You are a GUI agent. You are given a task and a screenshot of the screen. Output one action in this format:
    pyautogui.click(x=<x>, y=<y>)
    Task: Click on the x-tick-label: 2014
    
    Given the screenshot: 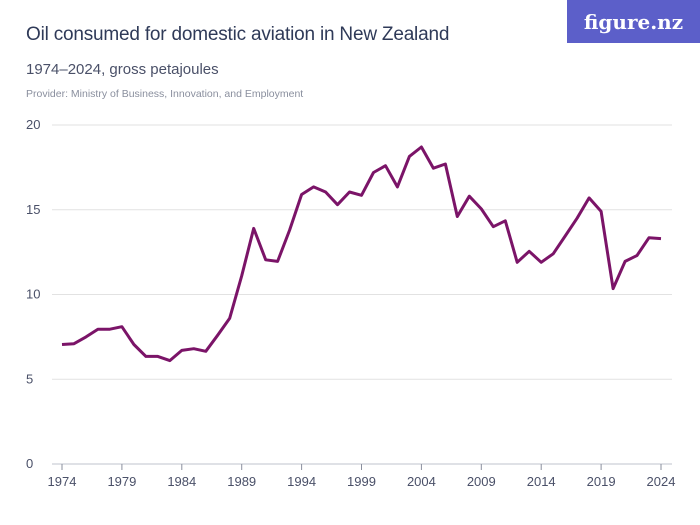 What is the action you would take?
    pyautogui.click(x=541, y=481)
    